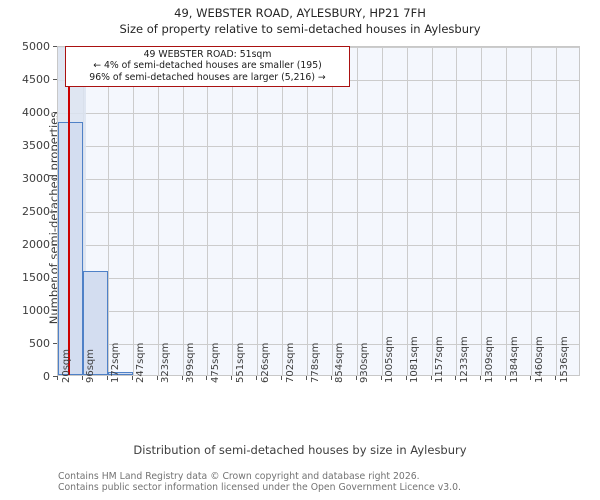 This screenshot has height=500, width=600. What do you see at coordinates (36, 79) in the screenshot?
I see `y-axis-tick-label: 4500` at bounding box center [36, 79].